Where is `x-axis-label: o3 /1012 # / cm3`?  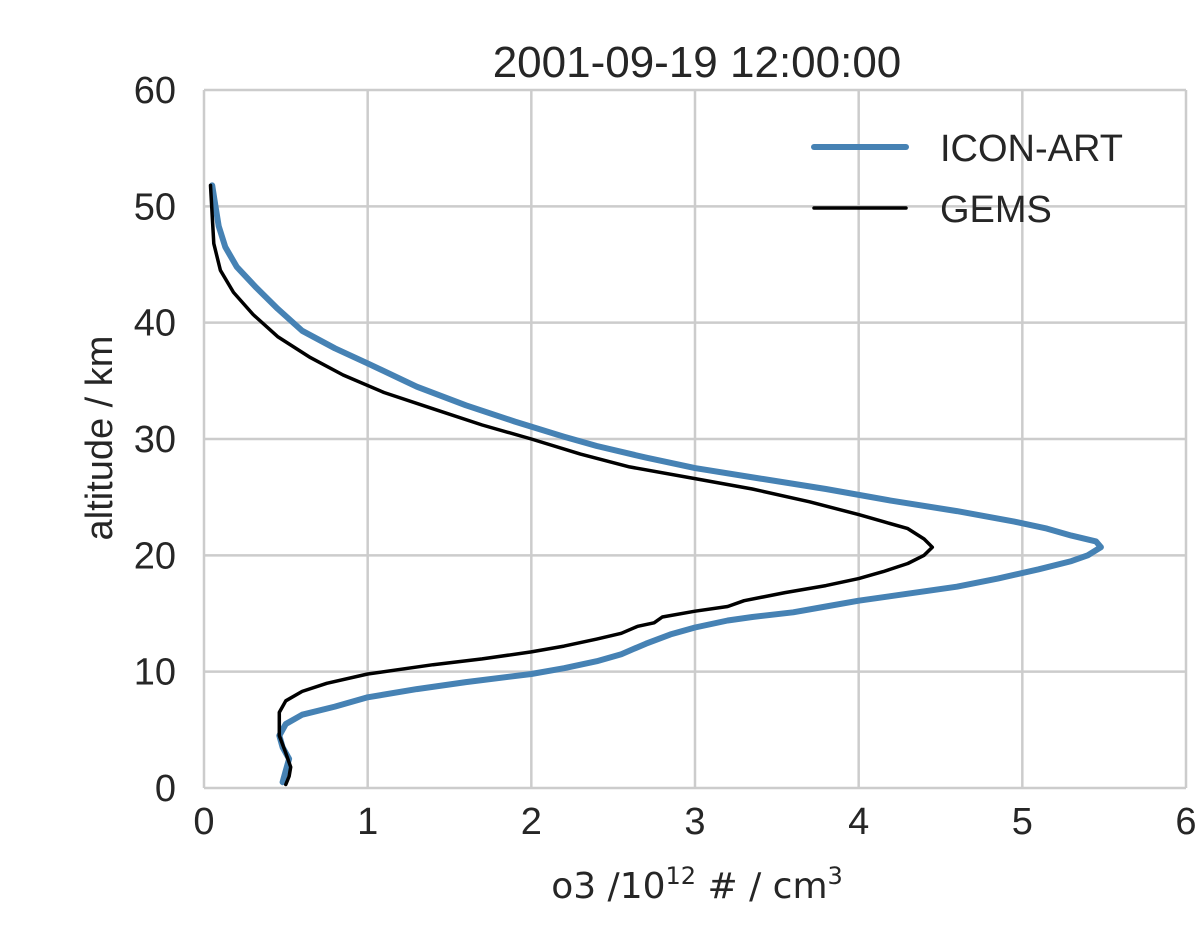
x-axis-label: o3 /1012 # / cm3 is located at coordinates (697, 884).